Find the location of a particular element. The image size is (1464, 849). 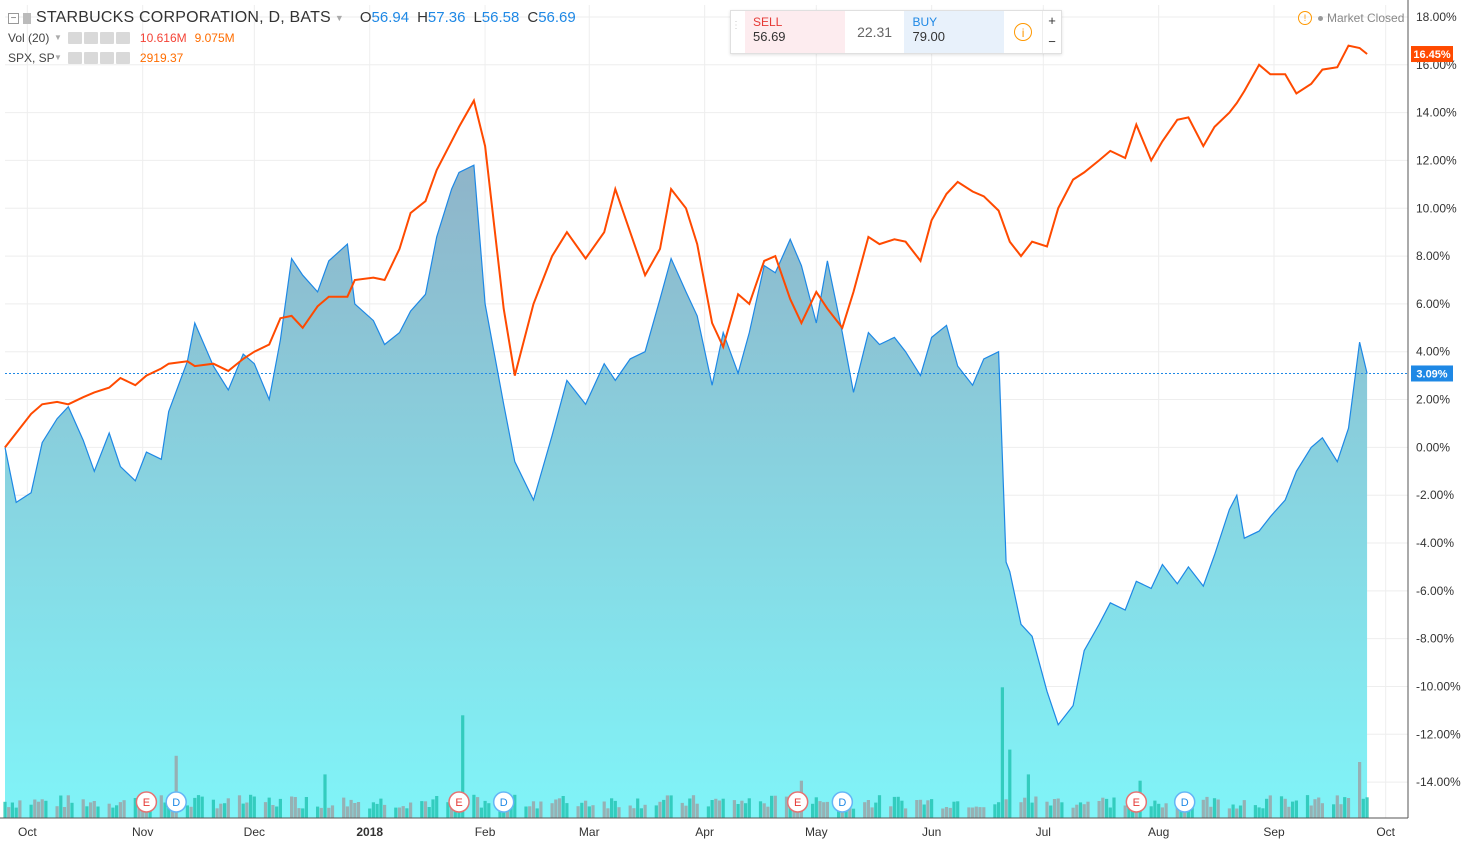

drag-handle-icon: ⋮⋮ is located at coordinates (741, 25).